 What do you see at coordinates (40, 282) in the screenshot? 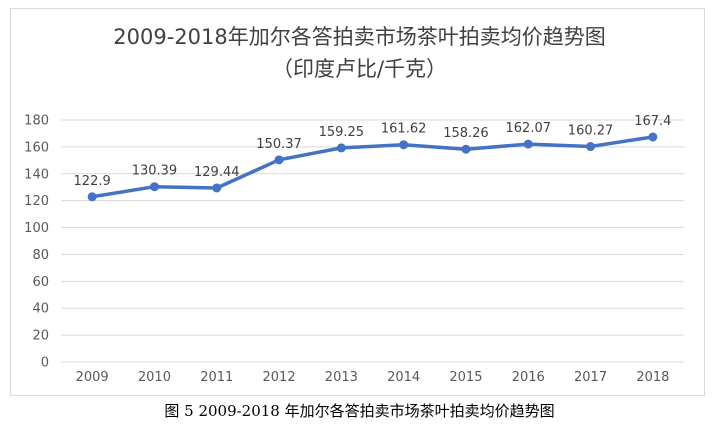
I see `y-tick-label: 60` at bounding box center [40, 282].